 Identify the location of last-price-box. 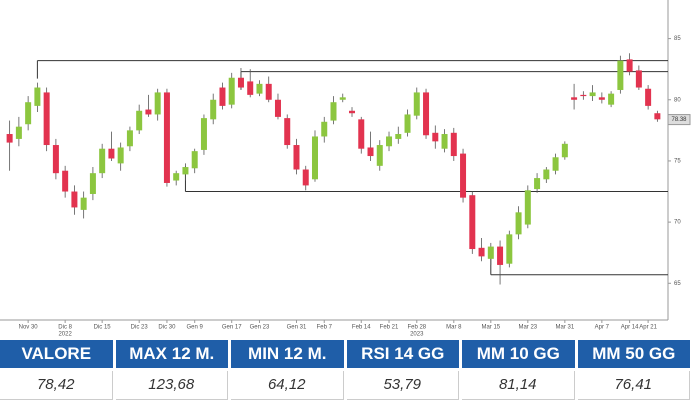
(679, 120).